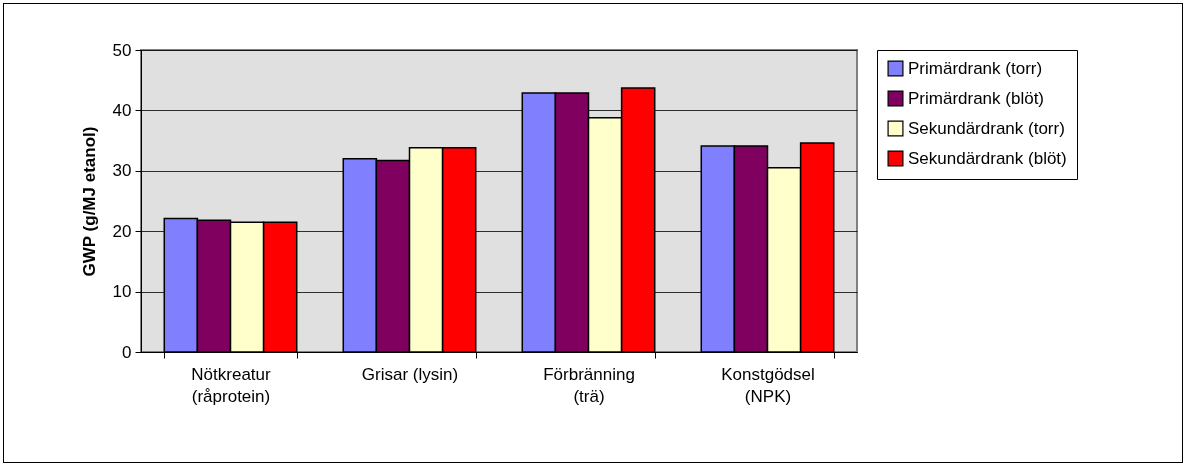 Image resolution: width=1188 pixels, height=468 pixels. What do you see at coordinates (231, 385) in the screenshot?
I see `x-tick-label: Nötkreatur (råprotein)` at bounding box center [231, 385].